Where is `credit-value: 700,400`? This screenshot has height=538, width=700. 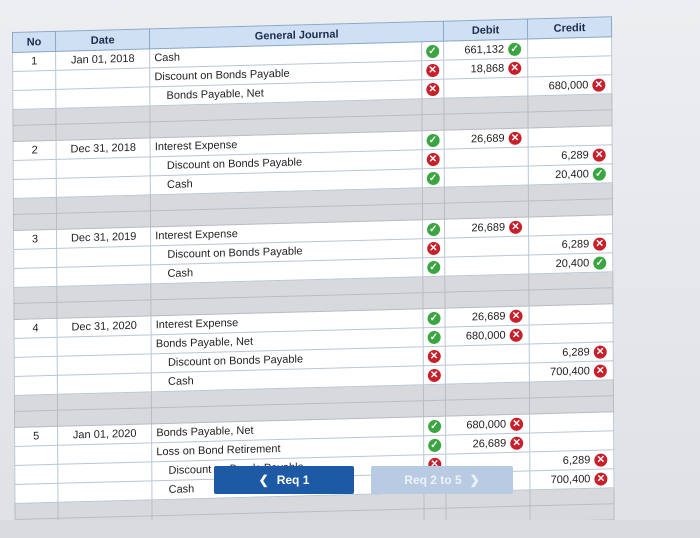
credit-value: 700,400 is located at coordinates (570, 371).